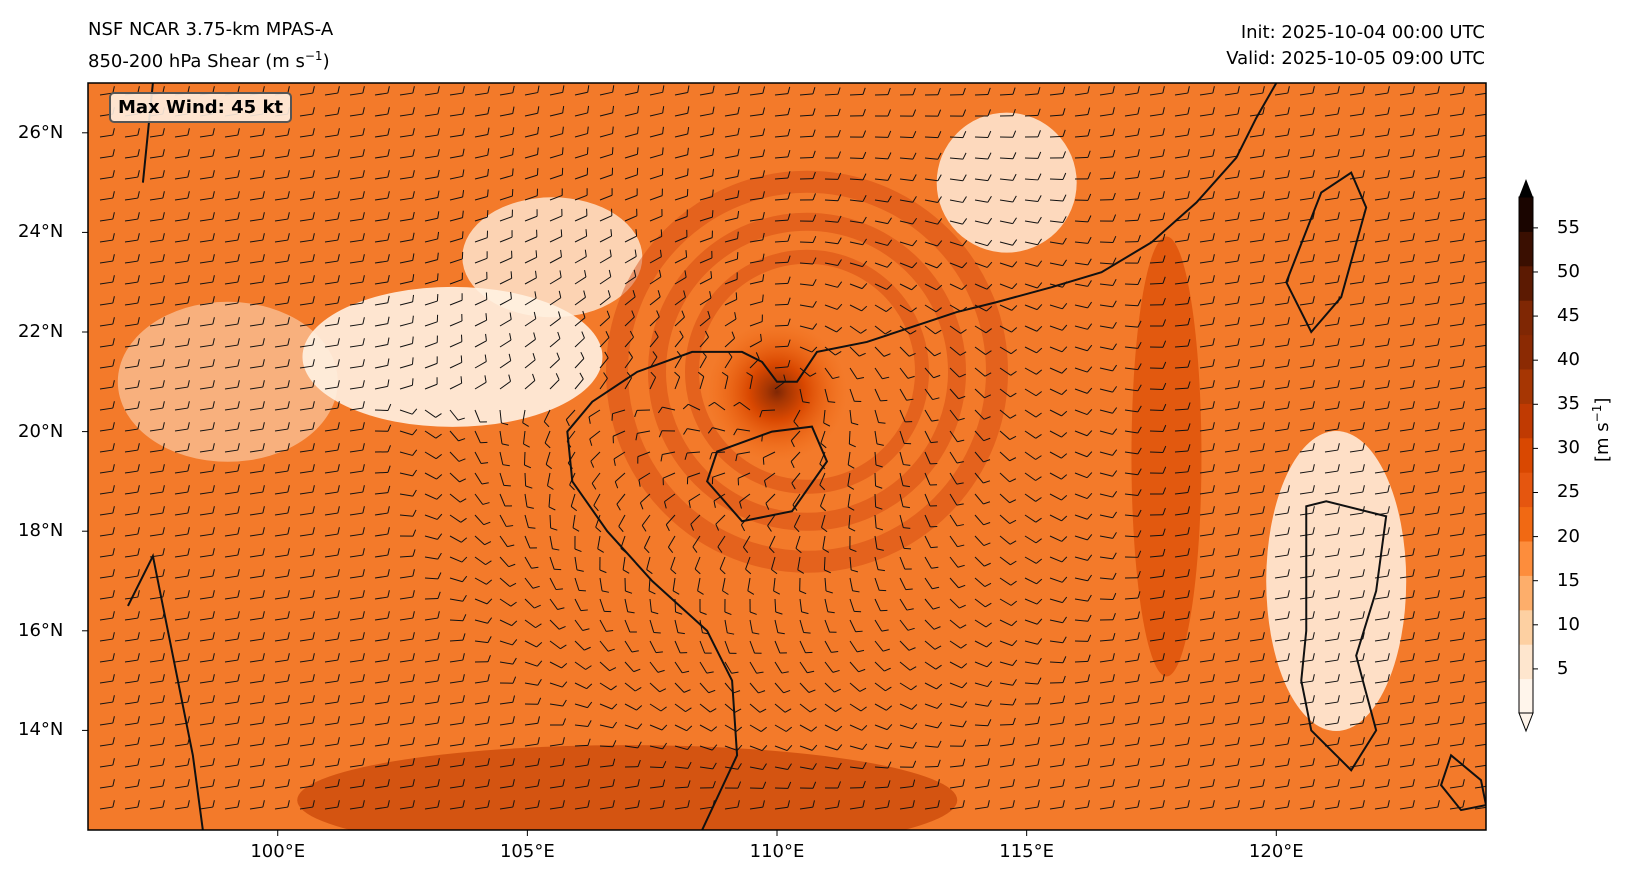 The width and height of the screenshot is (1625, 880). I want to click on low-shear-region, so click(227, 381).